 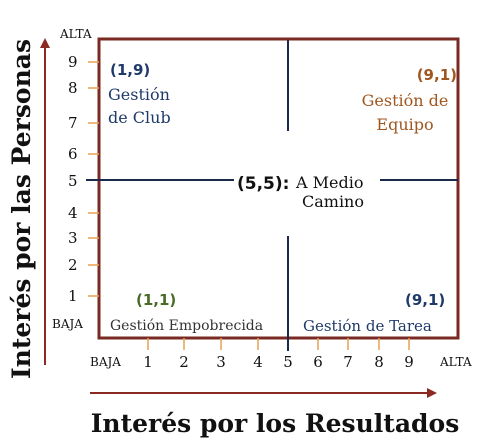 I want to click on top-left-label-1: Gestión, so click(x=139, y=94).